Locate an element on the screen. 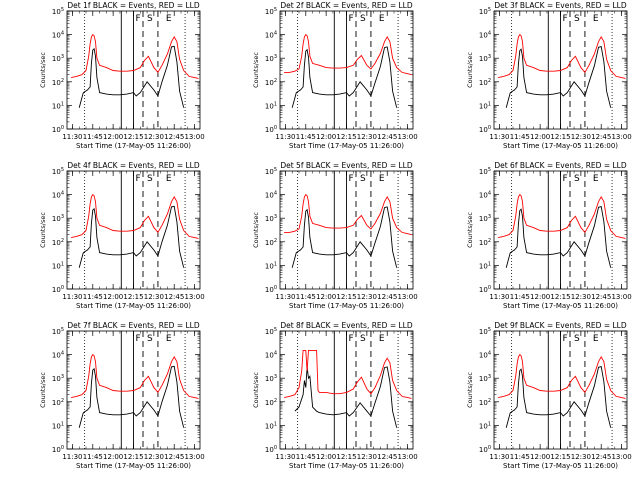 This screenshot has width=640, height=480. panel-title: Det 3f BLACK = Events, RED = LLD is located at coordinates (560, 5).